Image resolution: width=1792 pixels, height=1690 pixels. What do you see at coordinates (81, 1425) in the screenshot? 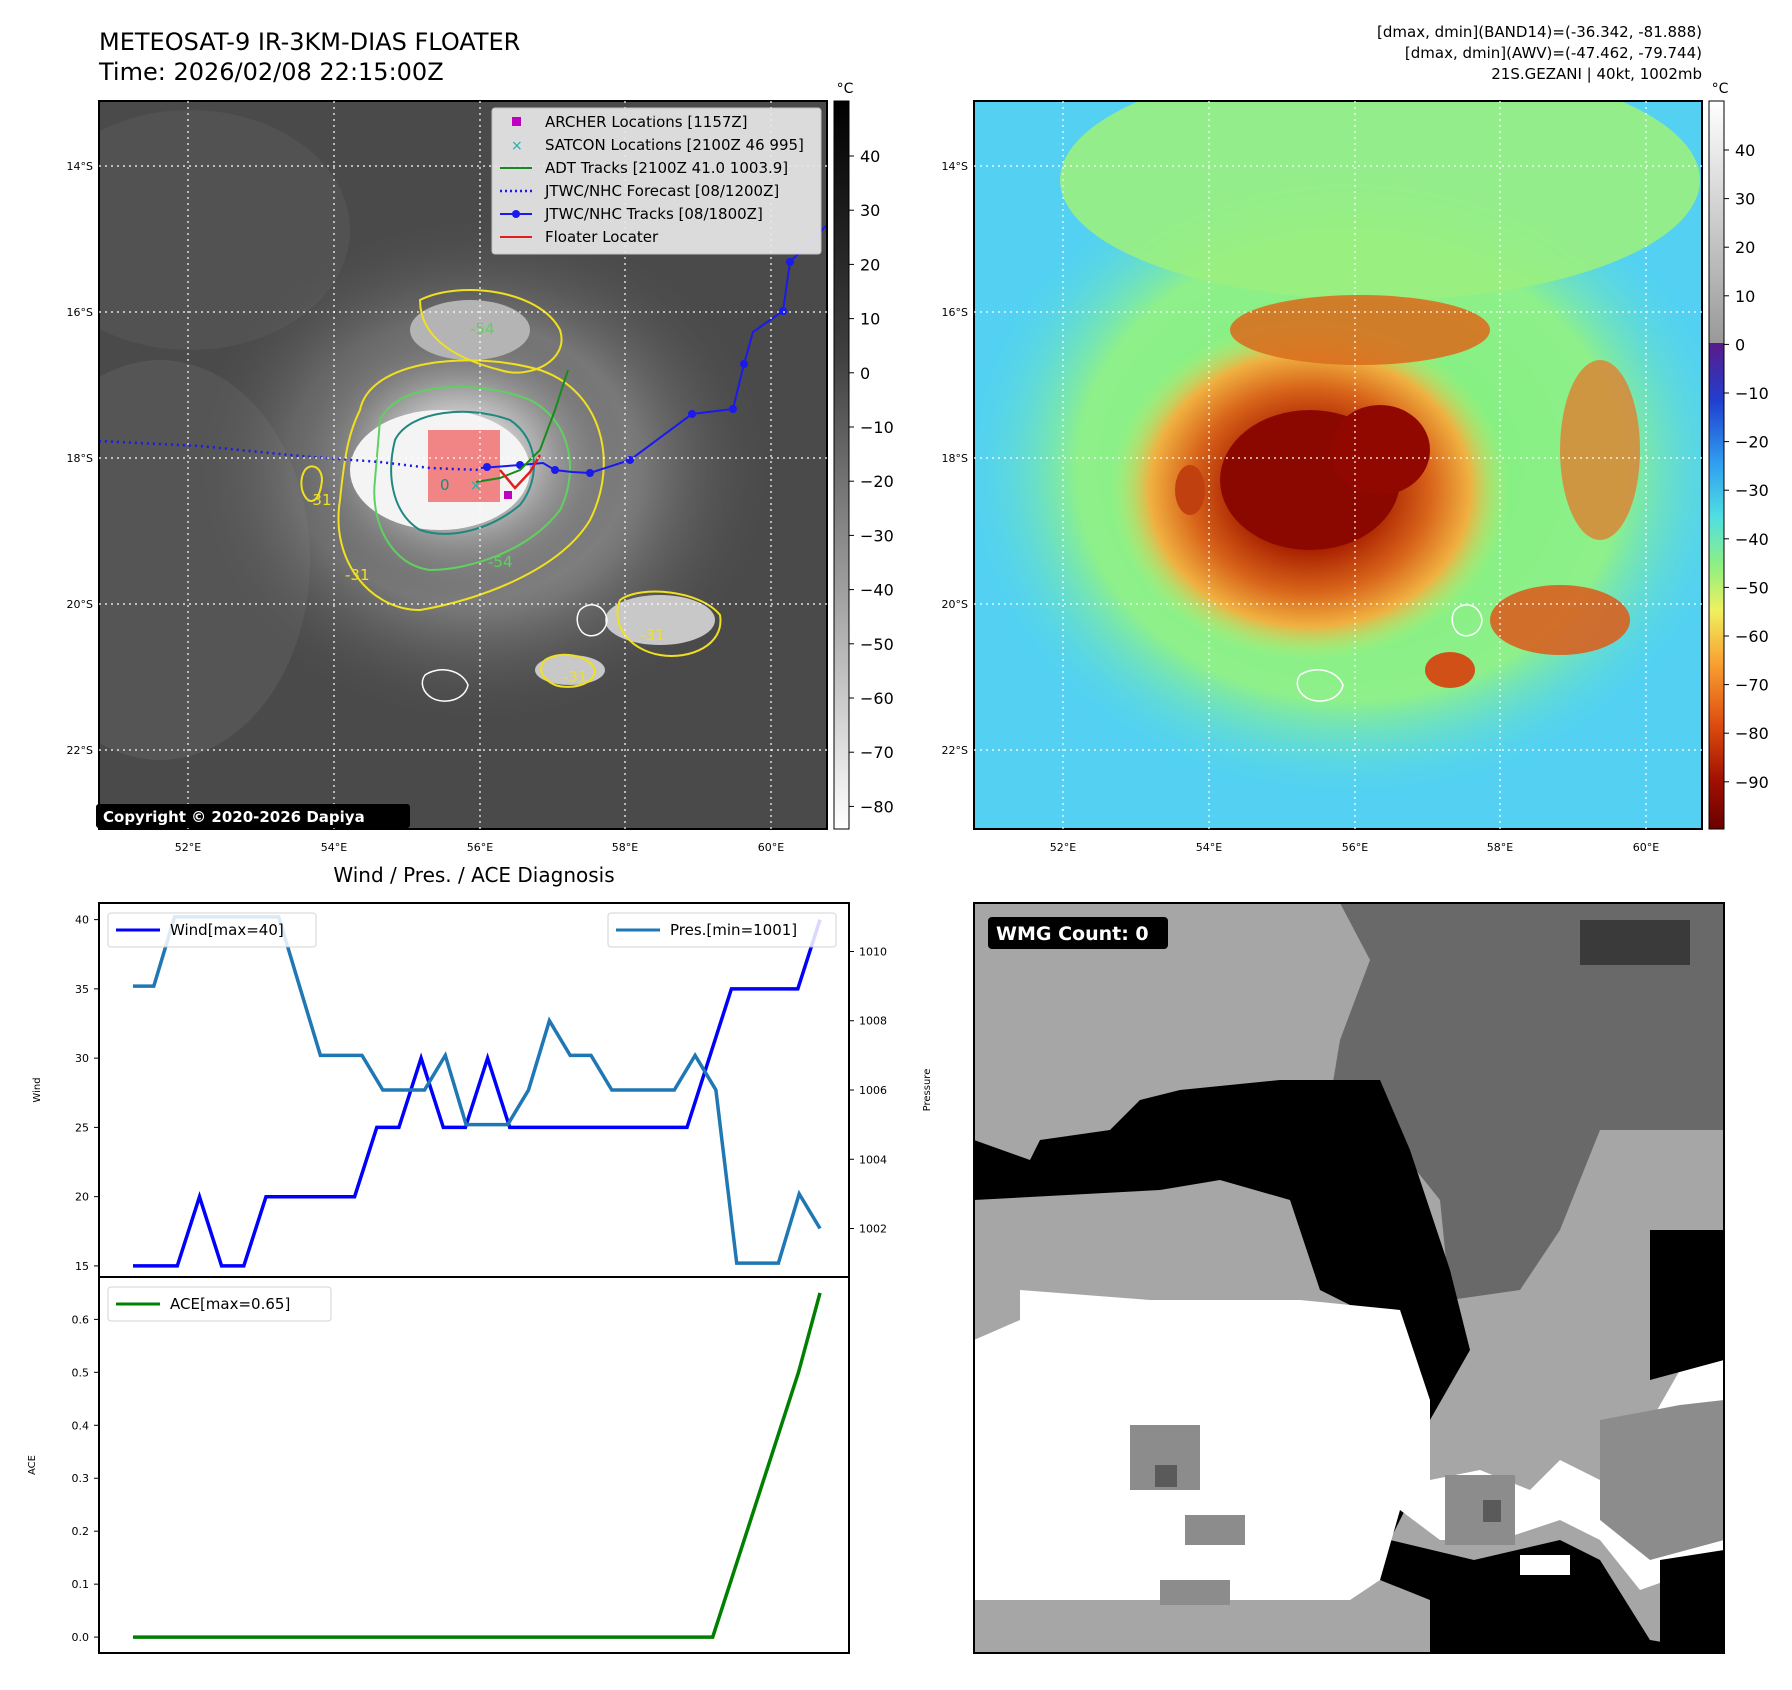
I see `ace-tick-label: 0.4` at bounding box center [81, 1425].